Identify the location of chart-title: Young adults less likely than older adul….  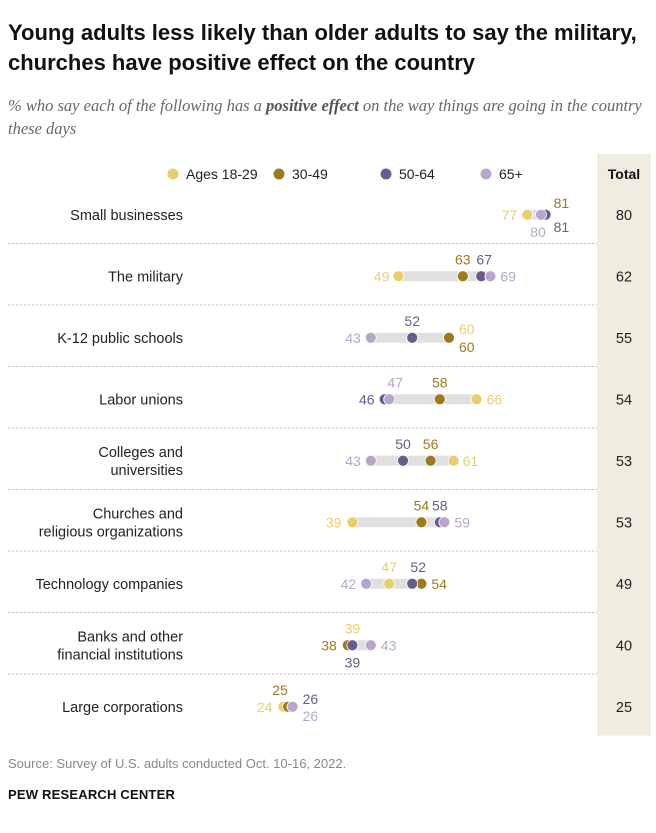
(322, 47).